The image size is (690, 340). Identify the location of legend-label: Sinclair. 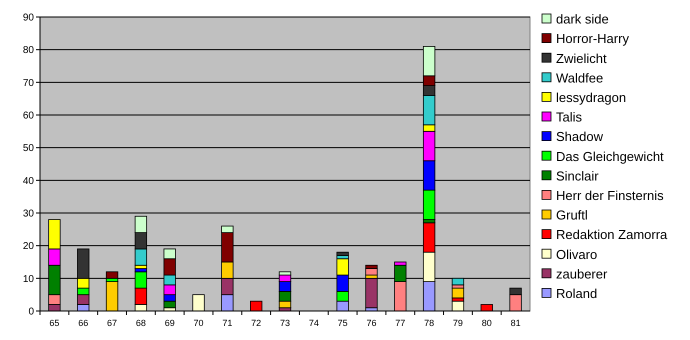
(578, 176).